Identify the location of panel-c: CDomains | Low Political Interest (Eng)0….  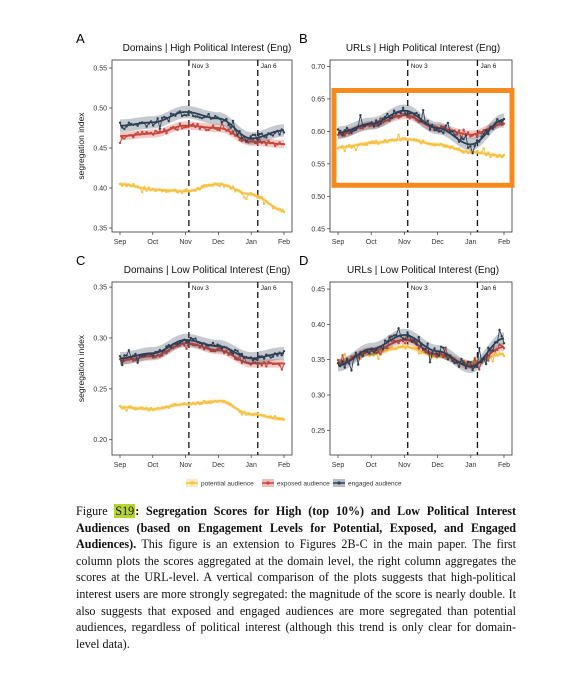
(184, 361).